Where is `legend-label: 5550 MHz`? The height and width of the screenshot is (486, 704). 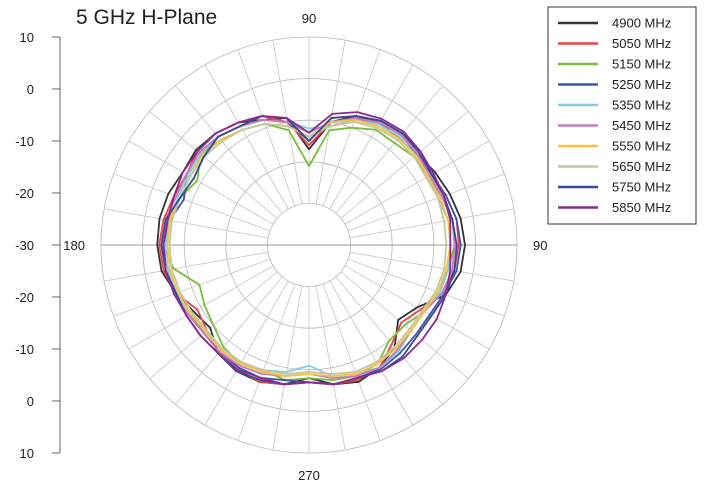
legend-label: 5550 MHz is located at coordinates (641, 146).